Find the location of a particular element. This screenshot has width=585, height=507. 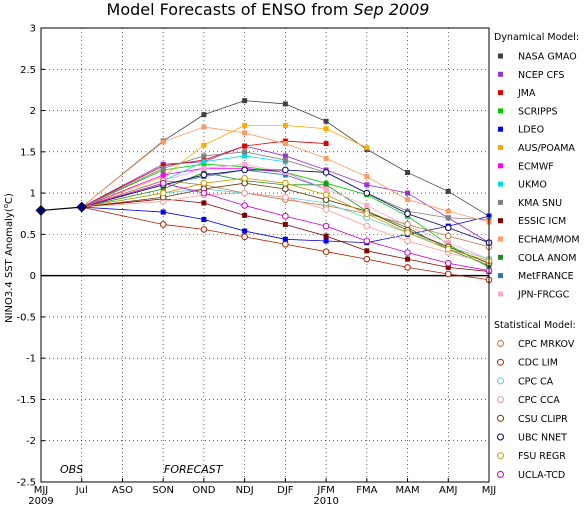

chart-title-date: Sep 2009 is located at coordinates (392, 9).